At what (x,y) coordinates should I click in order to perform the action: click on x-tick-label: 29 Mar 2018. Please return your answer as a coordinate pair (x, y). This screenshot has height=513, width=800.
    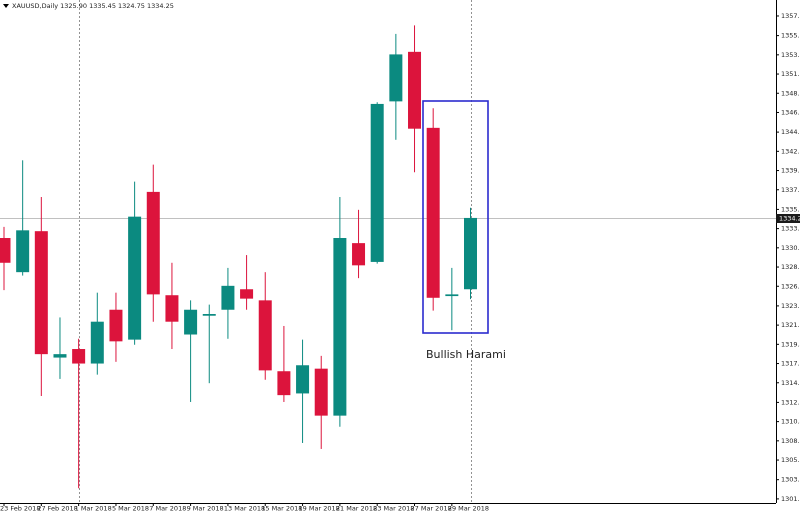
    Looking at the image, I should click on (468, 509).